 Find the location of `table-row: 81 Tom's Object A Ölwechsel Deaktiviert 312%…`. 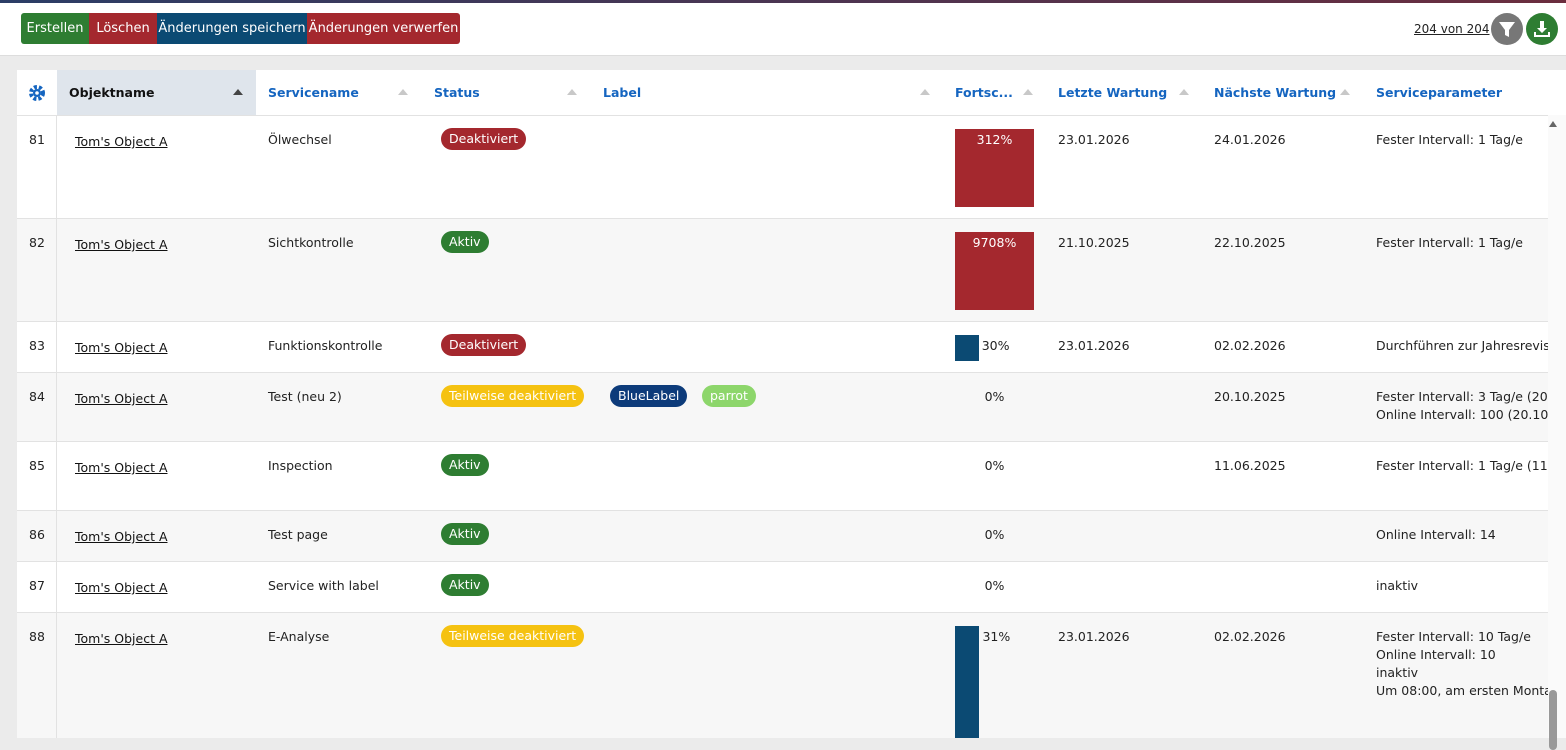

table-row: 81 Tom's Object A Ölwechsel Deaktiviert 312%… is located at coordinates (782, 167).